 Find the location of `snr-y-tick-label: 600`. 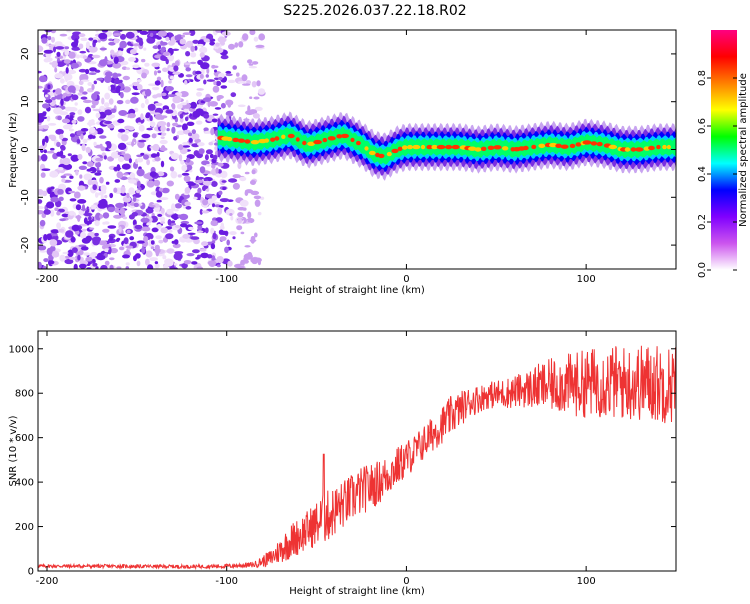

snr-y-tick-label: 600 is located at coordinates (24, 438).